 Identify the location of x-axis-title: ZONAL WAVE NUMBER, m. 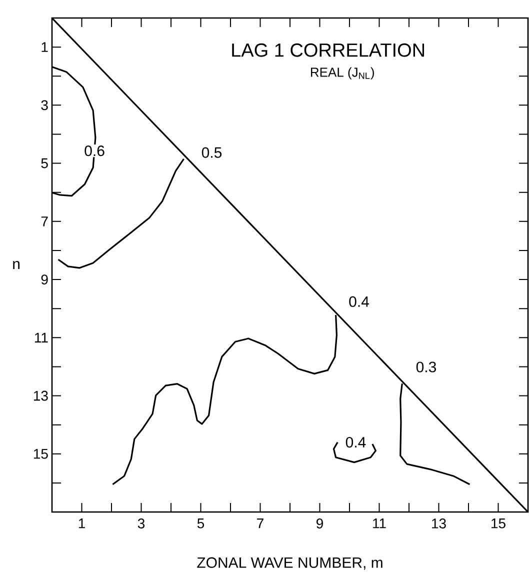
(289, 563).